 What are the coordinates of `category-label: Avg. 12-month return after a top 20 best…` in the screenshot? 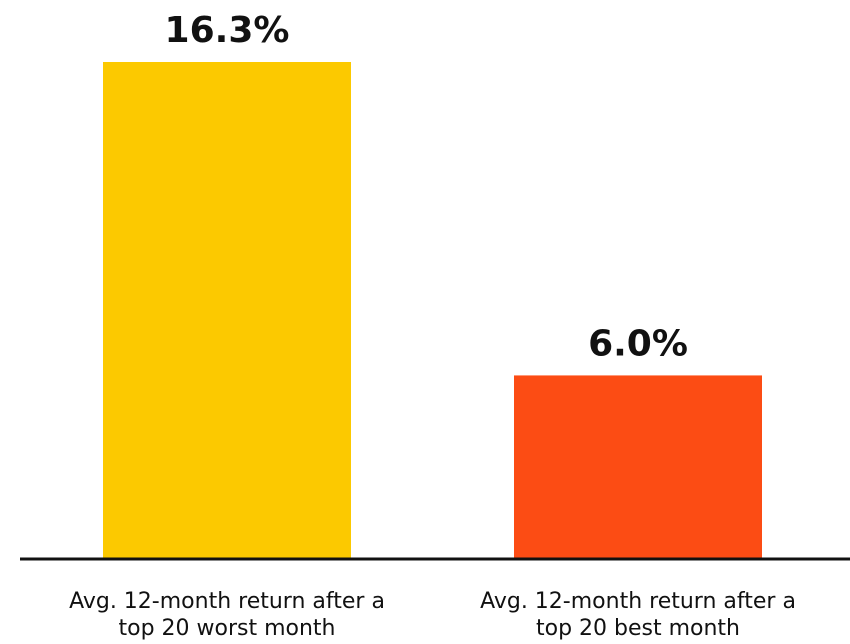 It's located at (638, 615).